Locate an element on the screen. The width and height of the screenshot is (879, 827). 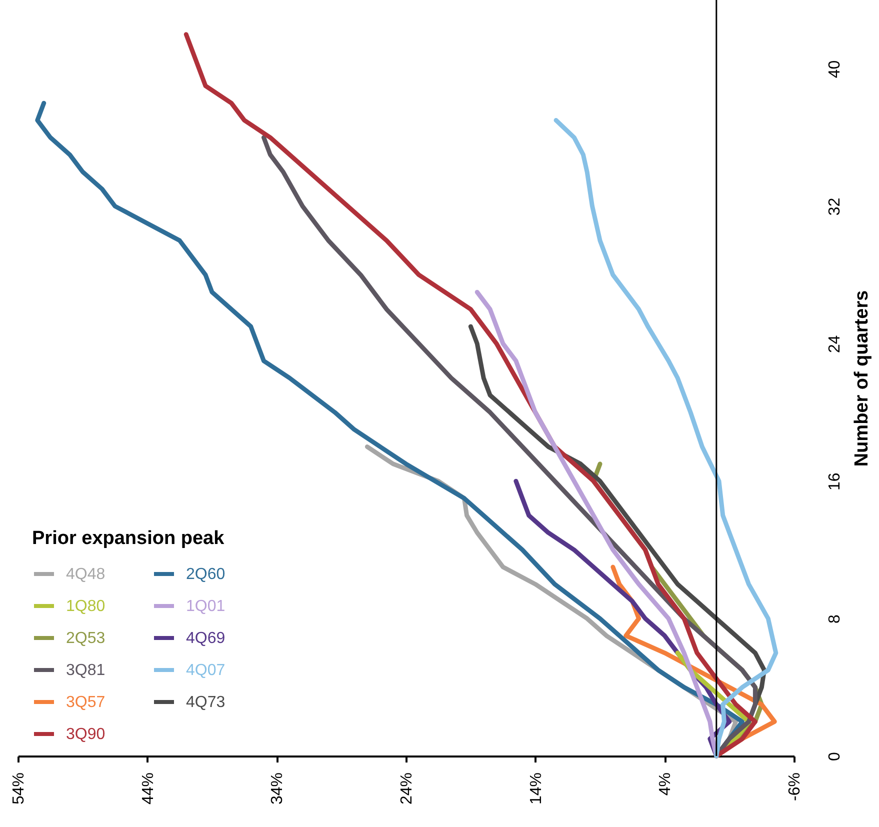
x-tick-label: 24% is located at coordinates (407, 788).